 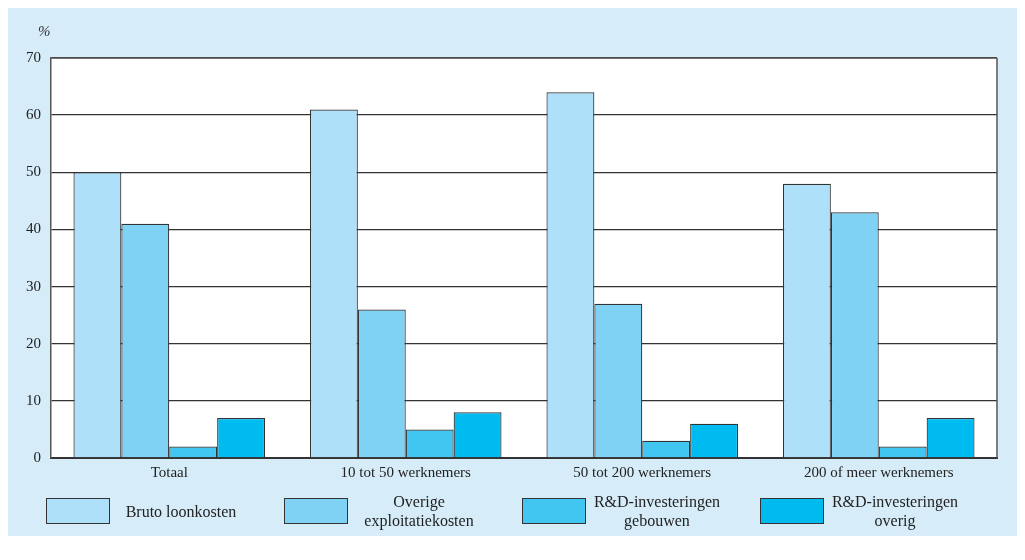 I want to click on legend-label: Bruto loonkosten, so click(x=181, y=511).